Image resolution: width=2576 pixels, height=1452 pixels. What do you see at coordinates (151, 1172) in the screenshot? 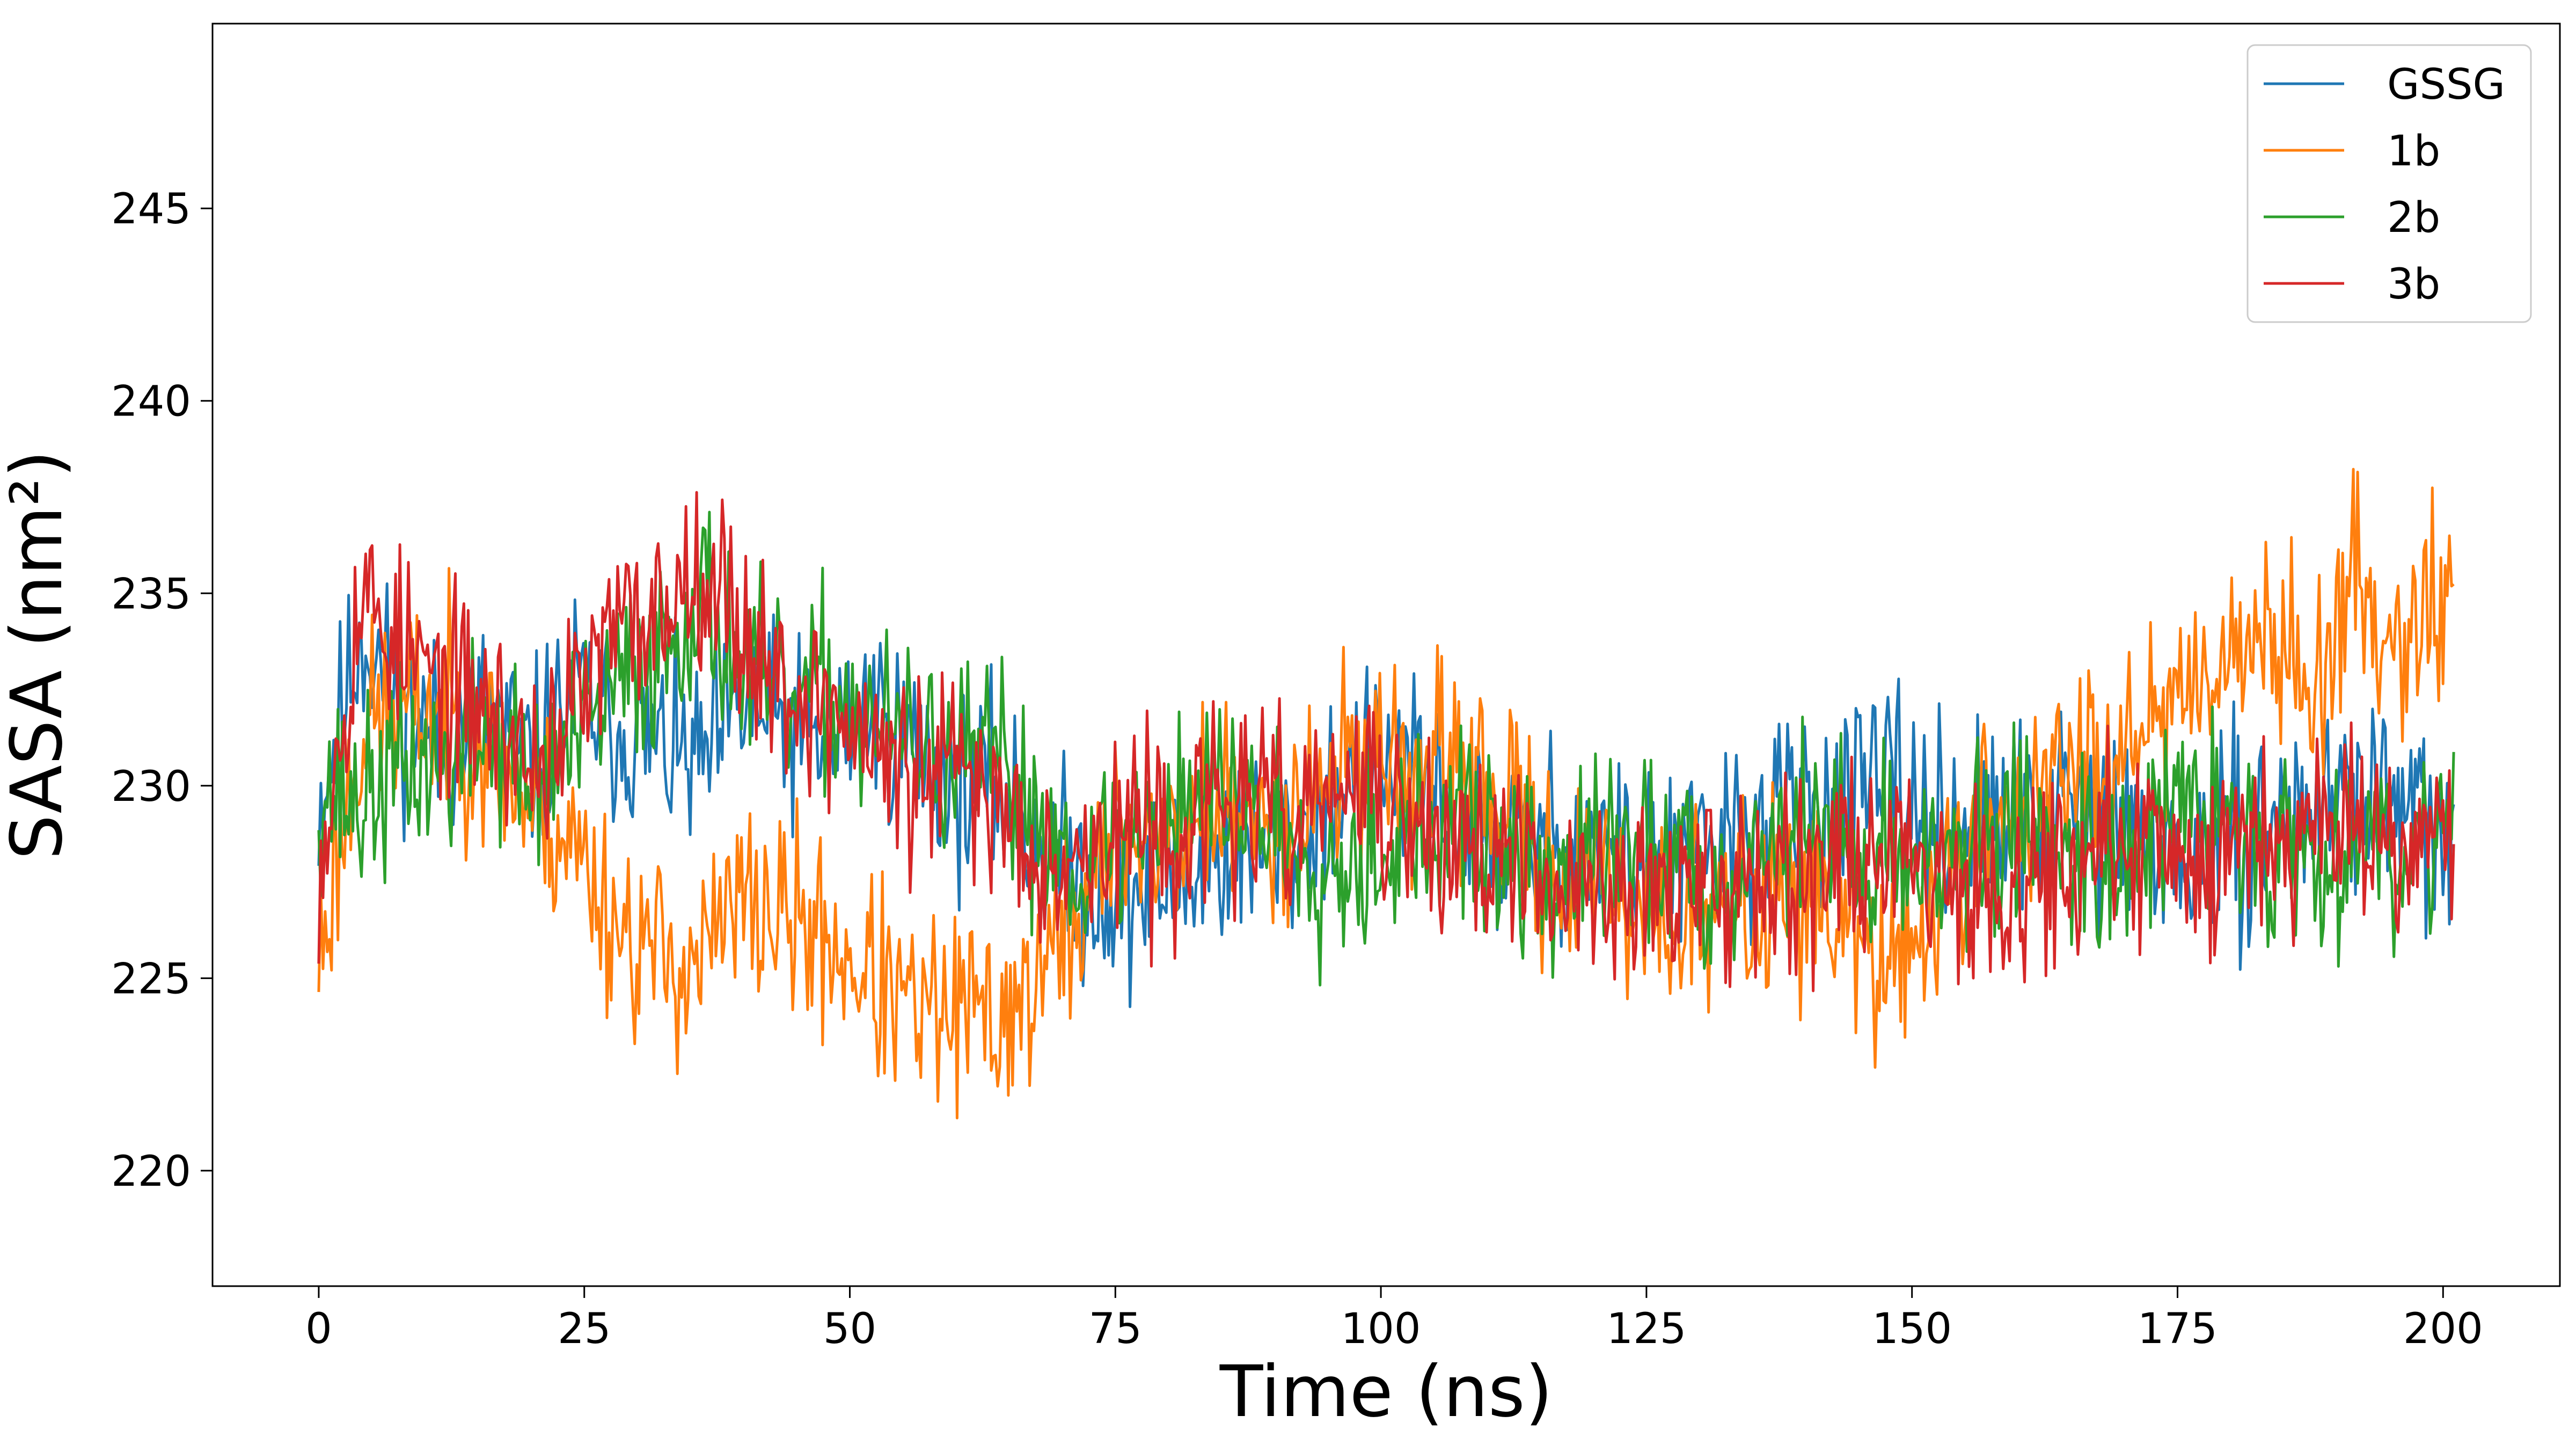
I see `y-tick-label: 220` at bounding box center [151, 1172].